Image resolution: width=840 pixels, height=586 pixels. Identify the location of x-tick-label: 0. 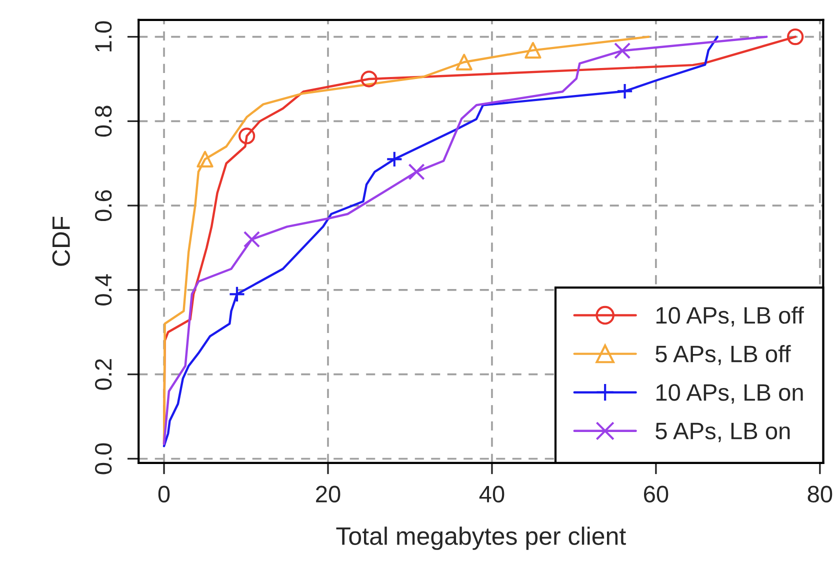
(164, 494).